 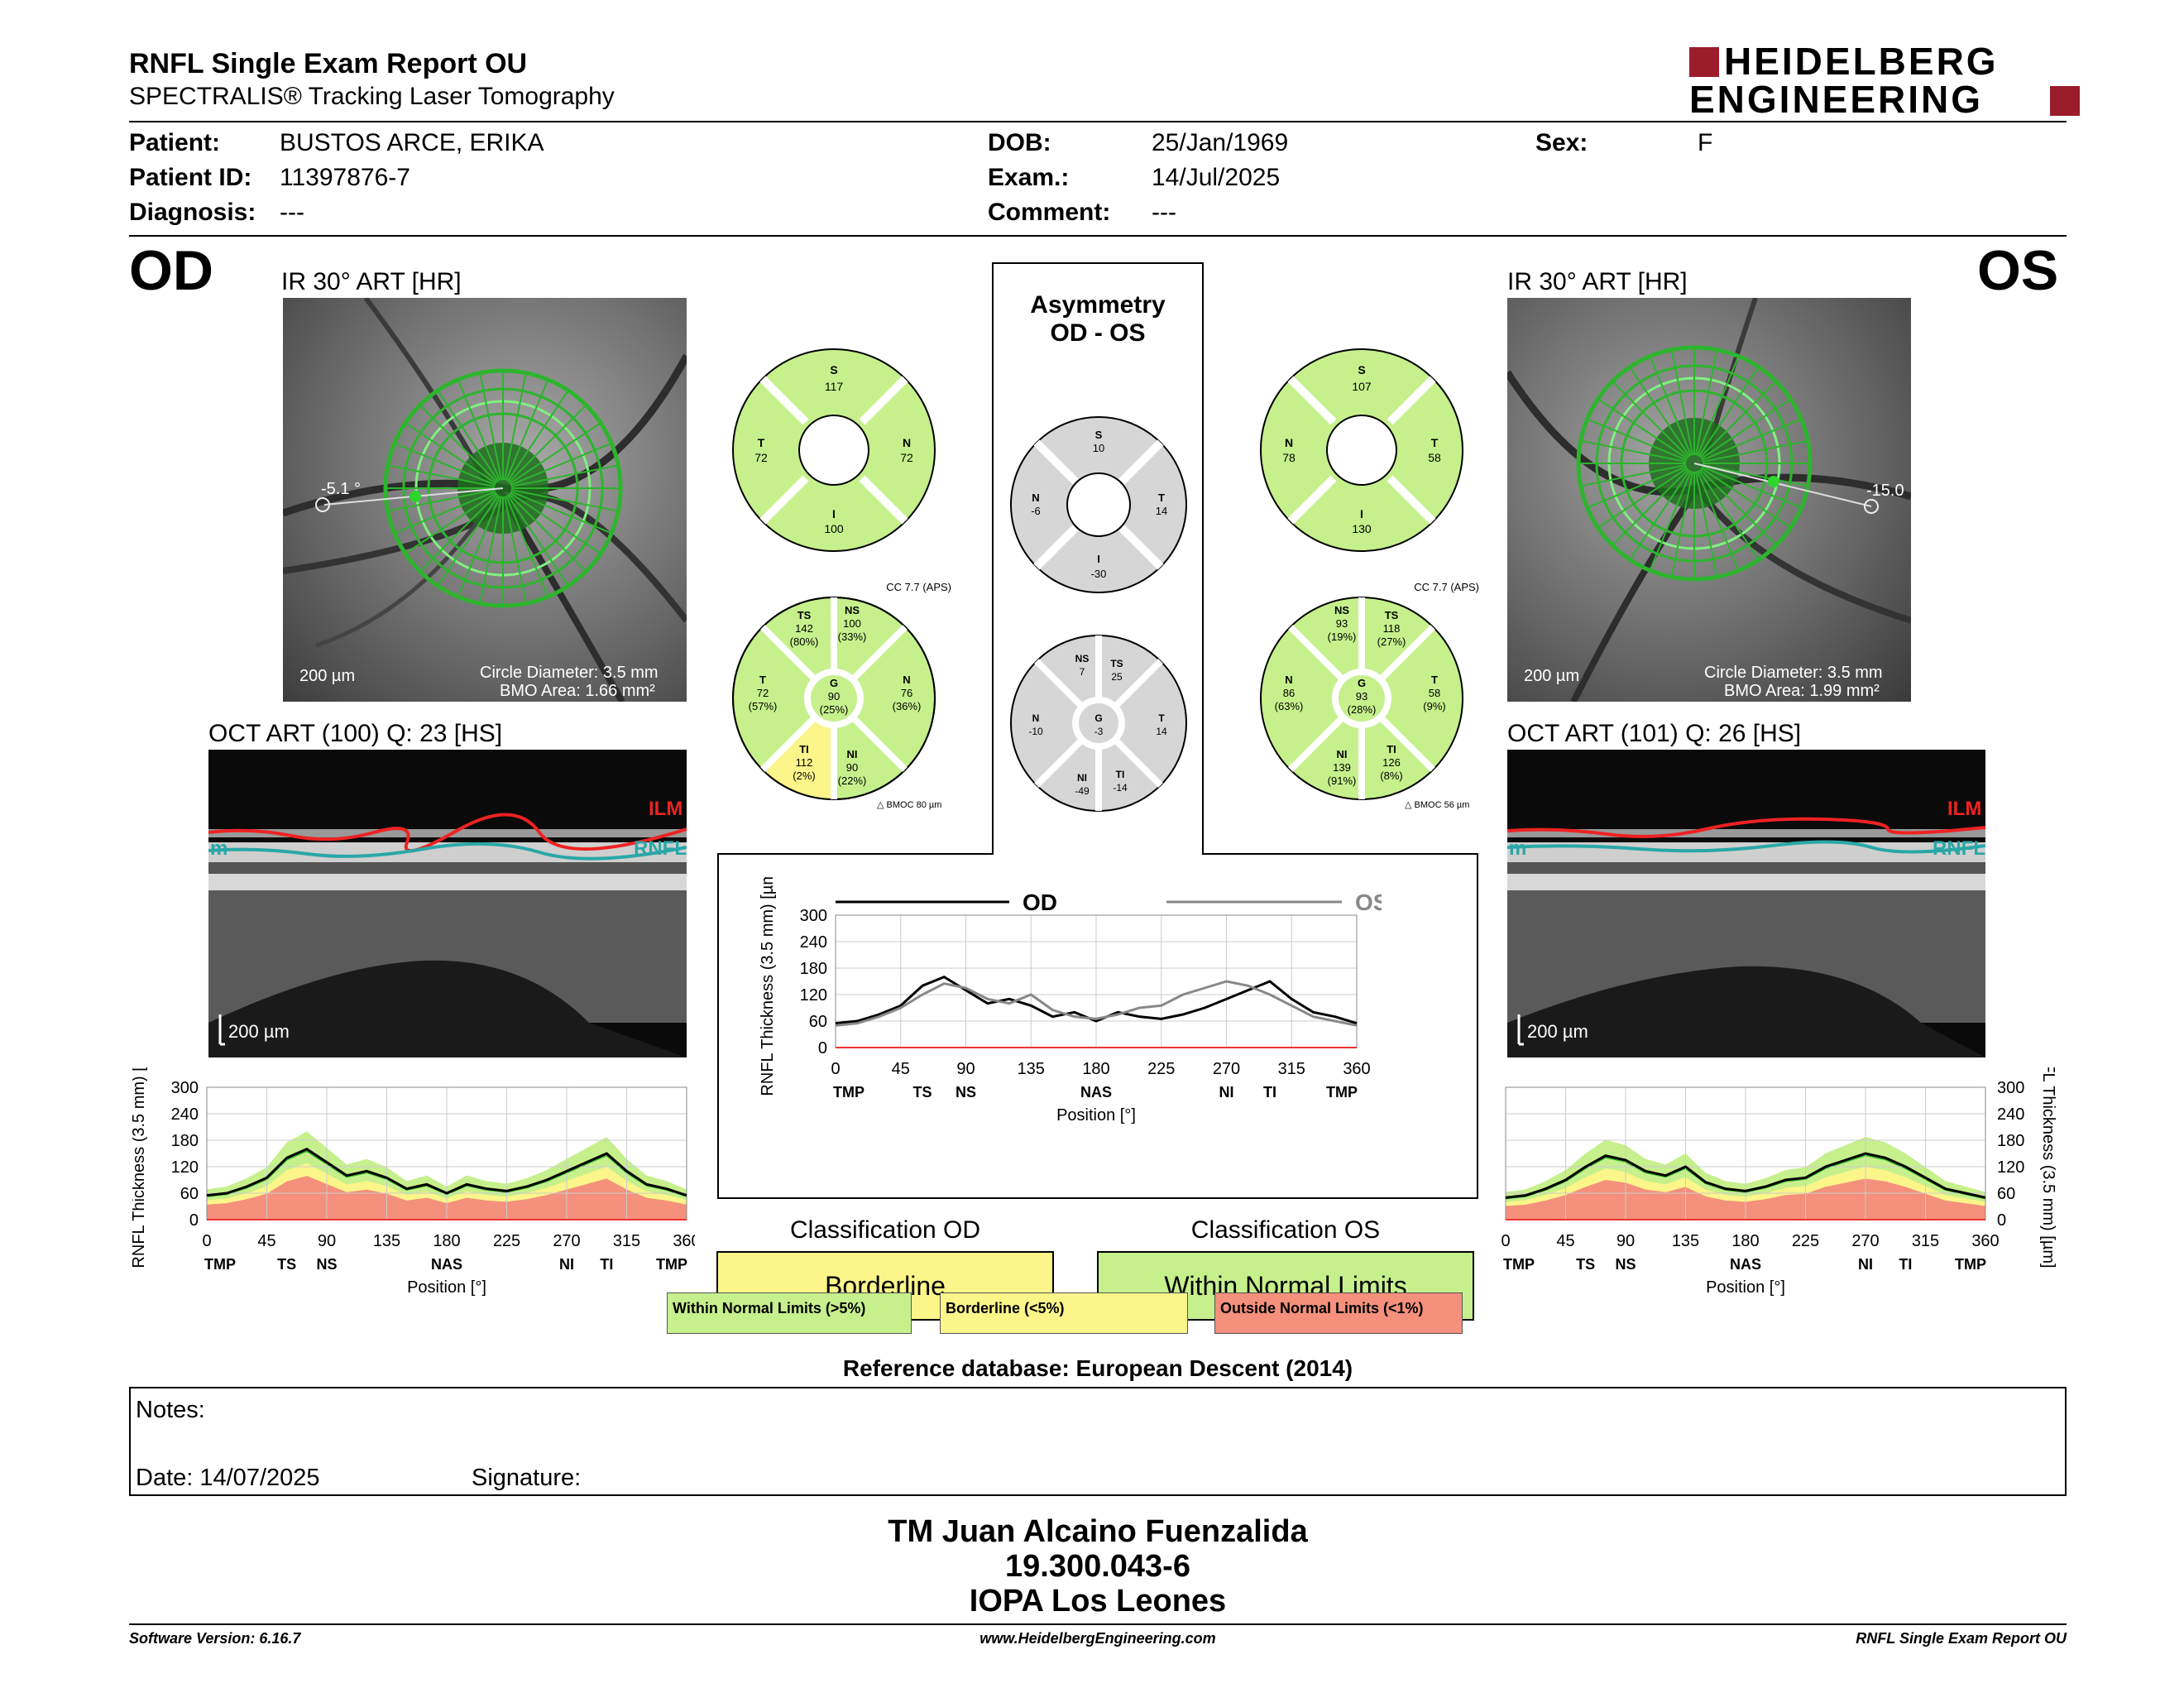 What do you see at coordinates (1082, 672) in the screenshot?
I see `asym-sec-ns-value: 7` at bounding box center [1082, 672].